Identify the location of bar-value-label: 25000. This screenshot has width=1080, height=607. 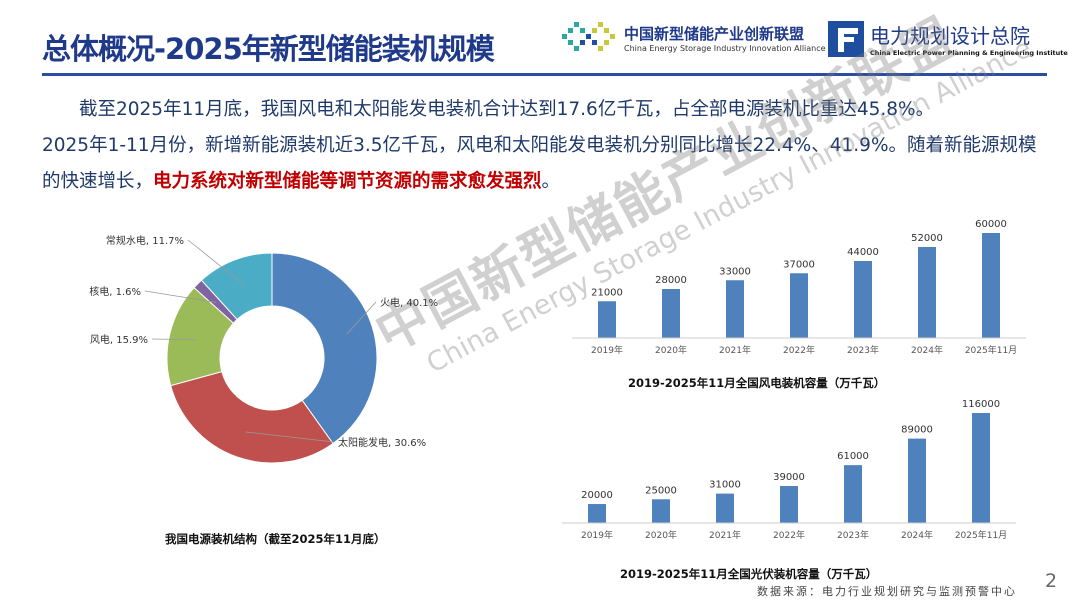
(661, 490).